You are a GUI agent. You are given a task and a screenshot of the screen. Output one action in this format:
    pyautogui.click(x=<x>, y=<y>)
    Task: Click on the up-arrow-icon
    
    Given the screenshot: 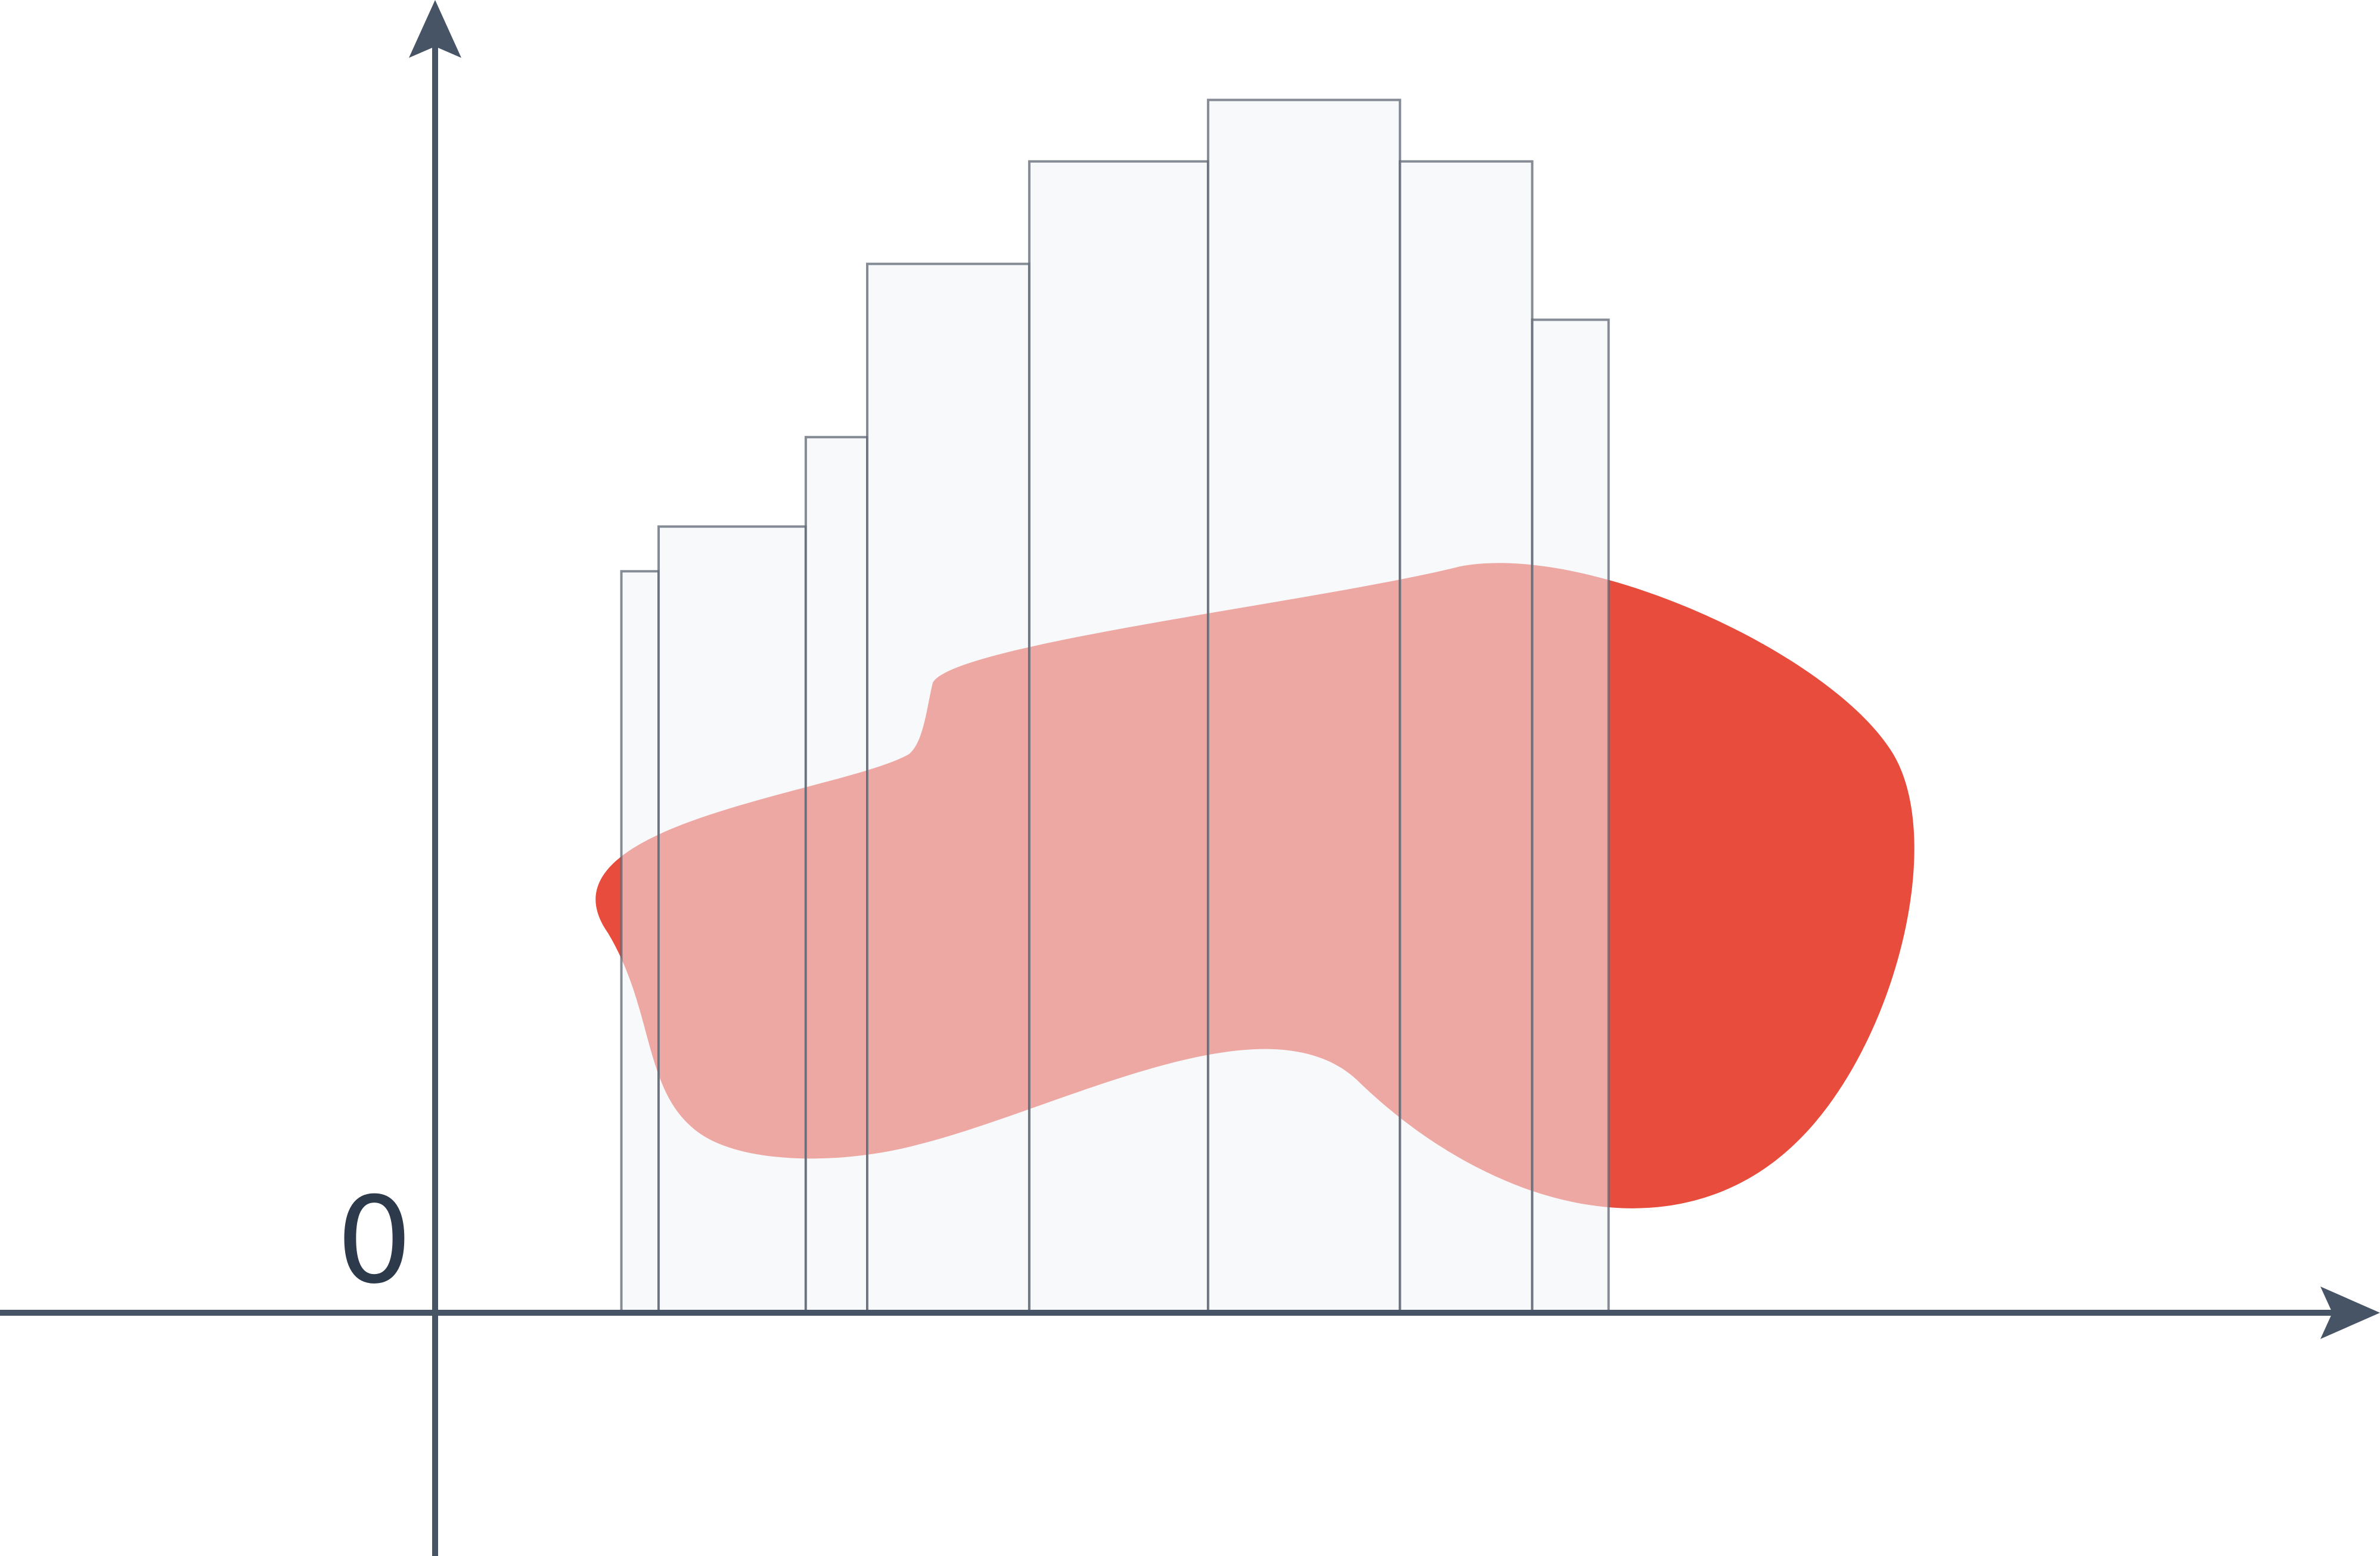 What is the action you would take?
    pyautogui.click(x=435, y=29)
    